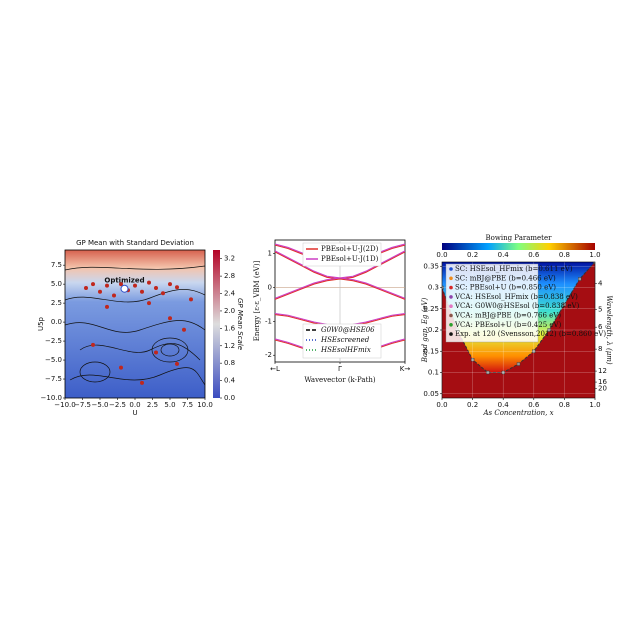 Image resolution: width=640 pixels, height=640 pixels. Describe the element at coordinates (534, 255) in the screenshot. I see `colorbar-tick-label: 0.6` at that location.